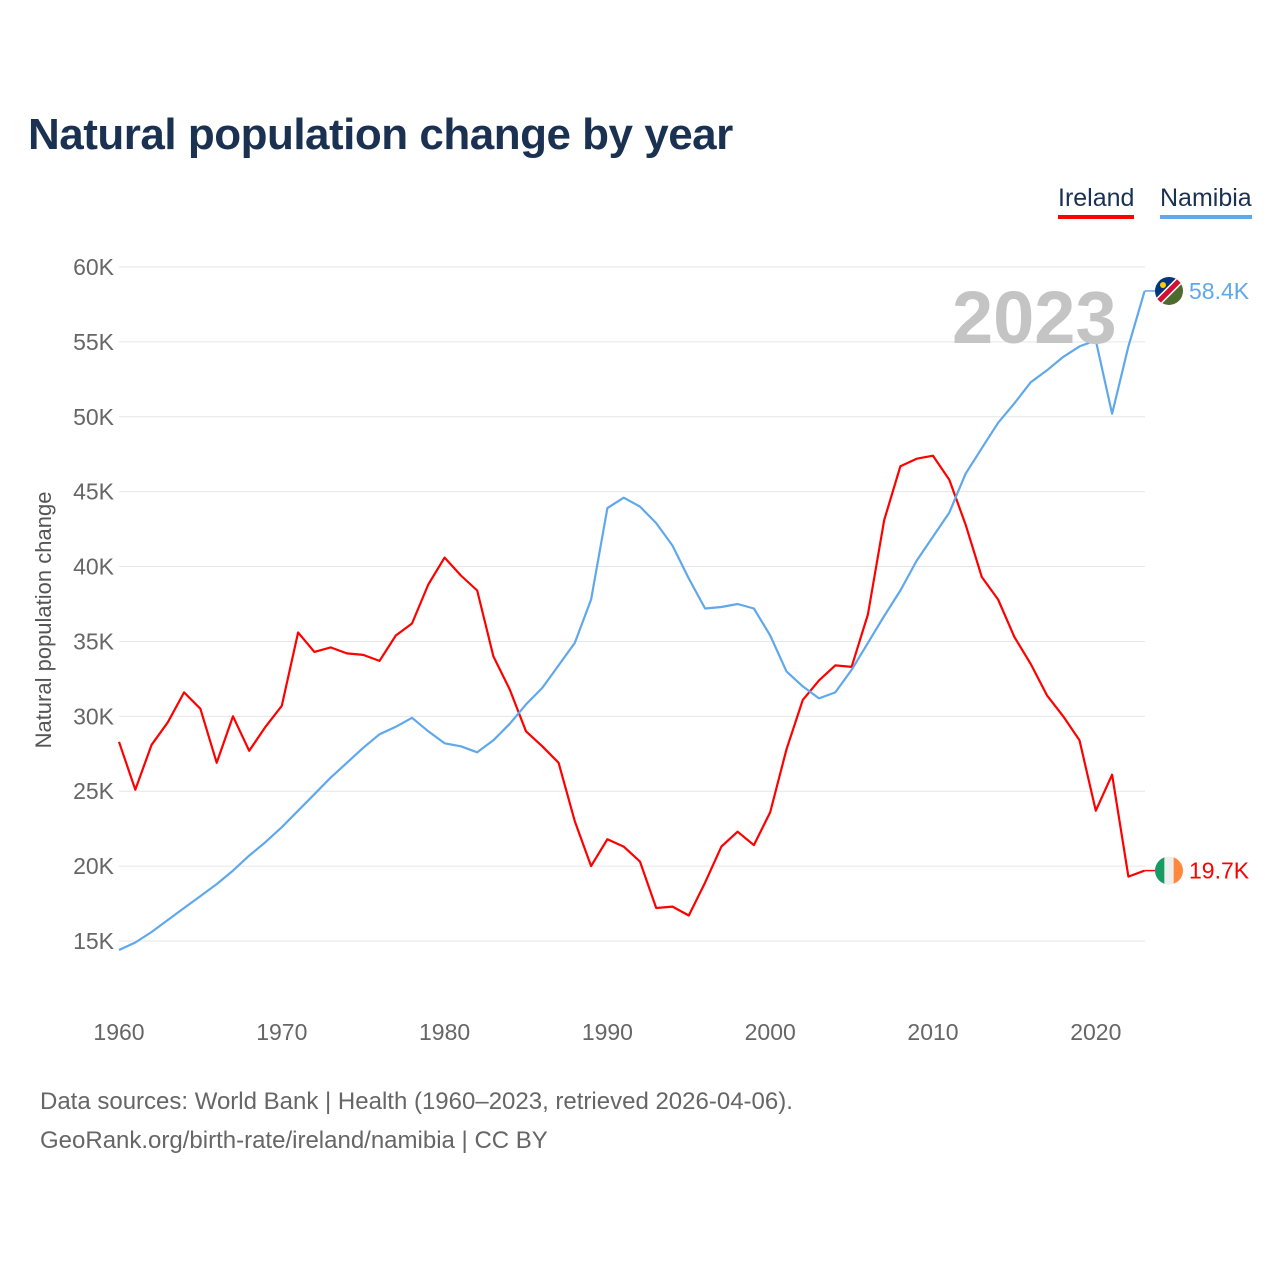  I want to click on chart-title: Natural population change by year, so click(380, 134).